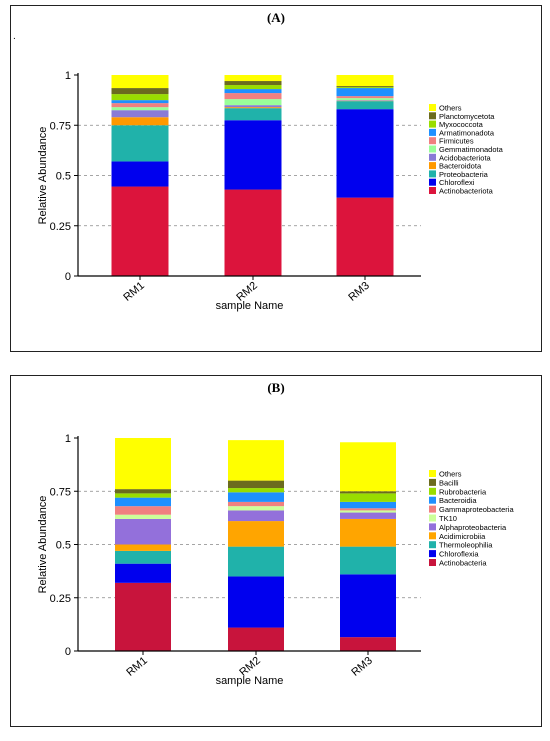  Describe the element at coordinates (143, 516) in the screenshot. I see `bar-segment-tk10-rm1` at that location.